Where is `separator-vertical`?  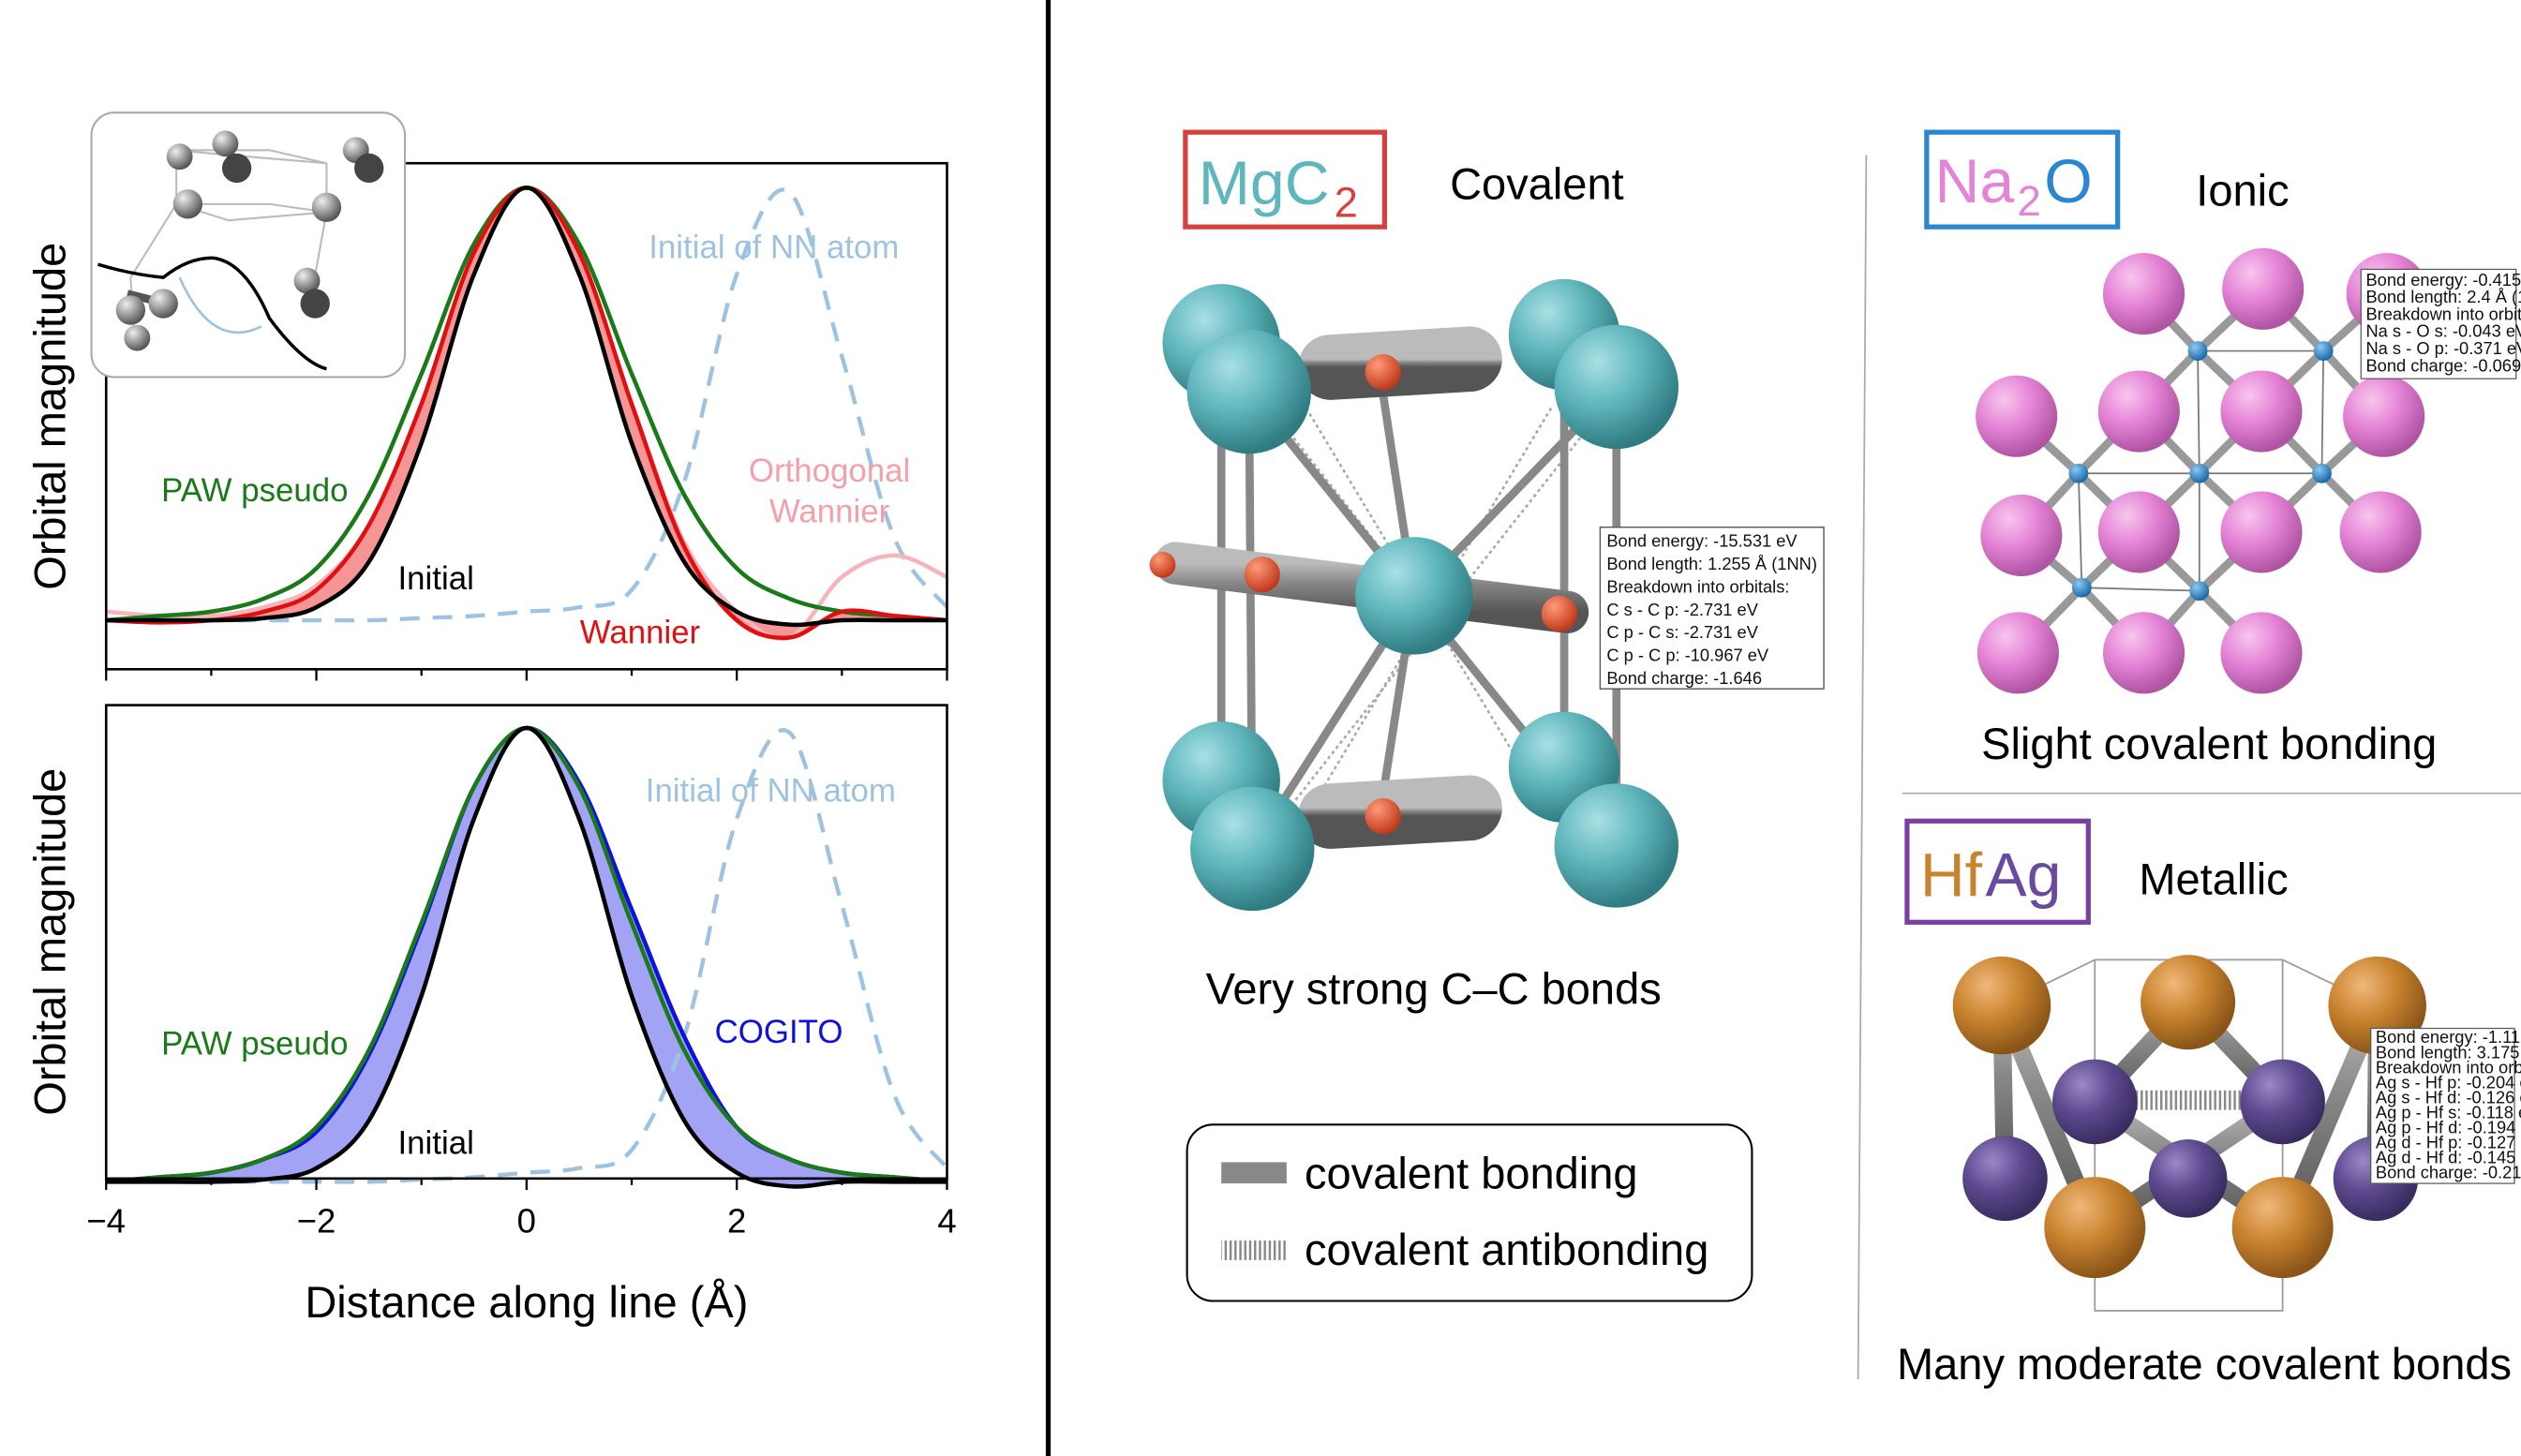
separator-vertical is located at coordinates (1862, 767).